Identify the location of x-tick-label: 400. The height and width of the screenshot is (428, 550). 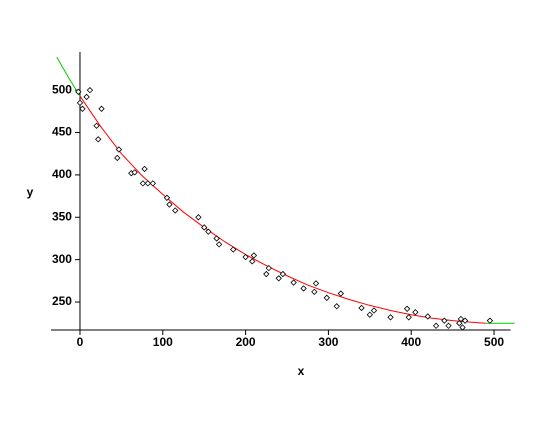
(411, 342).